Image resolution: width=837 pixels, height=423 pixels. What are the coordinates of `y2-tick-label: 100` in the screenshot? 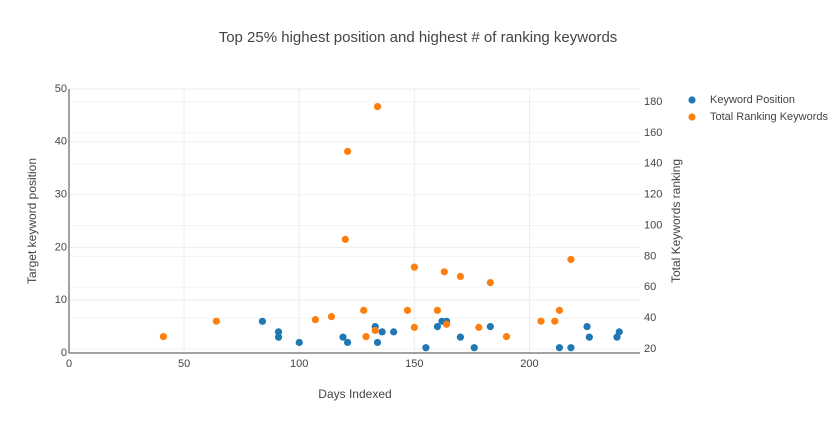 It's located at (653, 225).